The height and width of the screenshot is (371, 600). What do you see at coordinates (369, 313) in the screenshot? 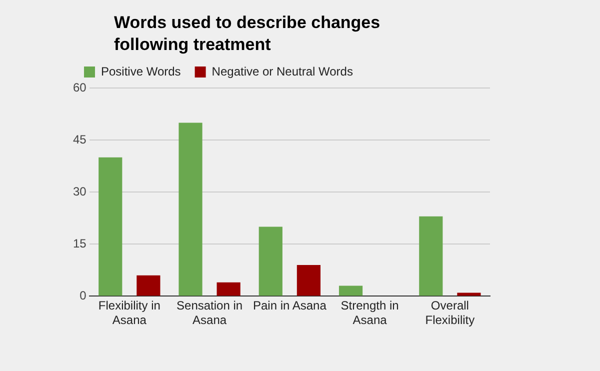
I see `x-tick-label: Strength in Asana` at bounding box center [369, 313].